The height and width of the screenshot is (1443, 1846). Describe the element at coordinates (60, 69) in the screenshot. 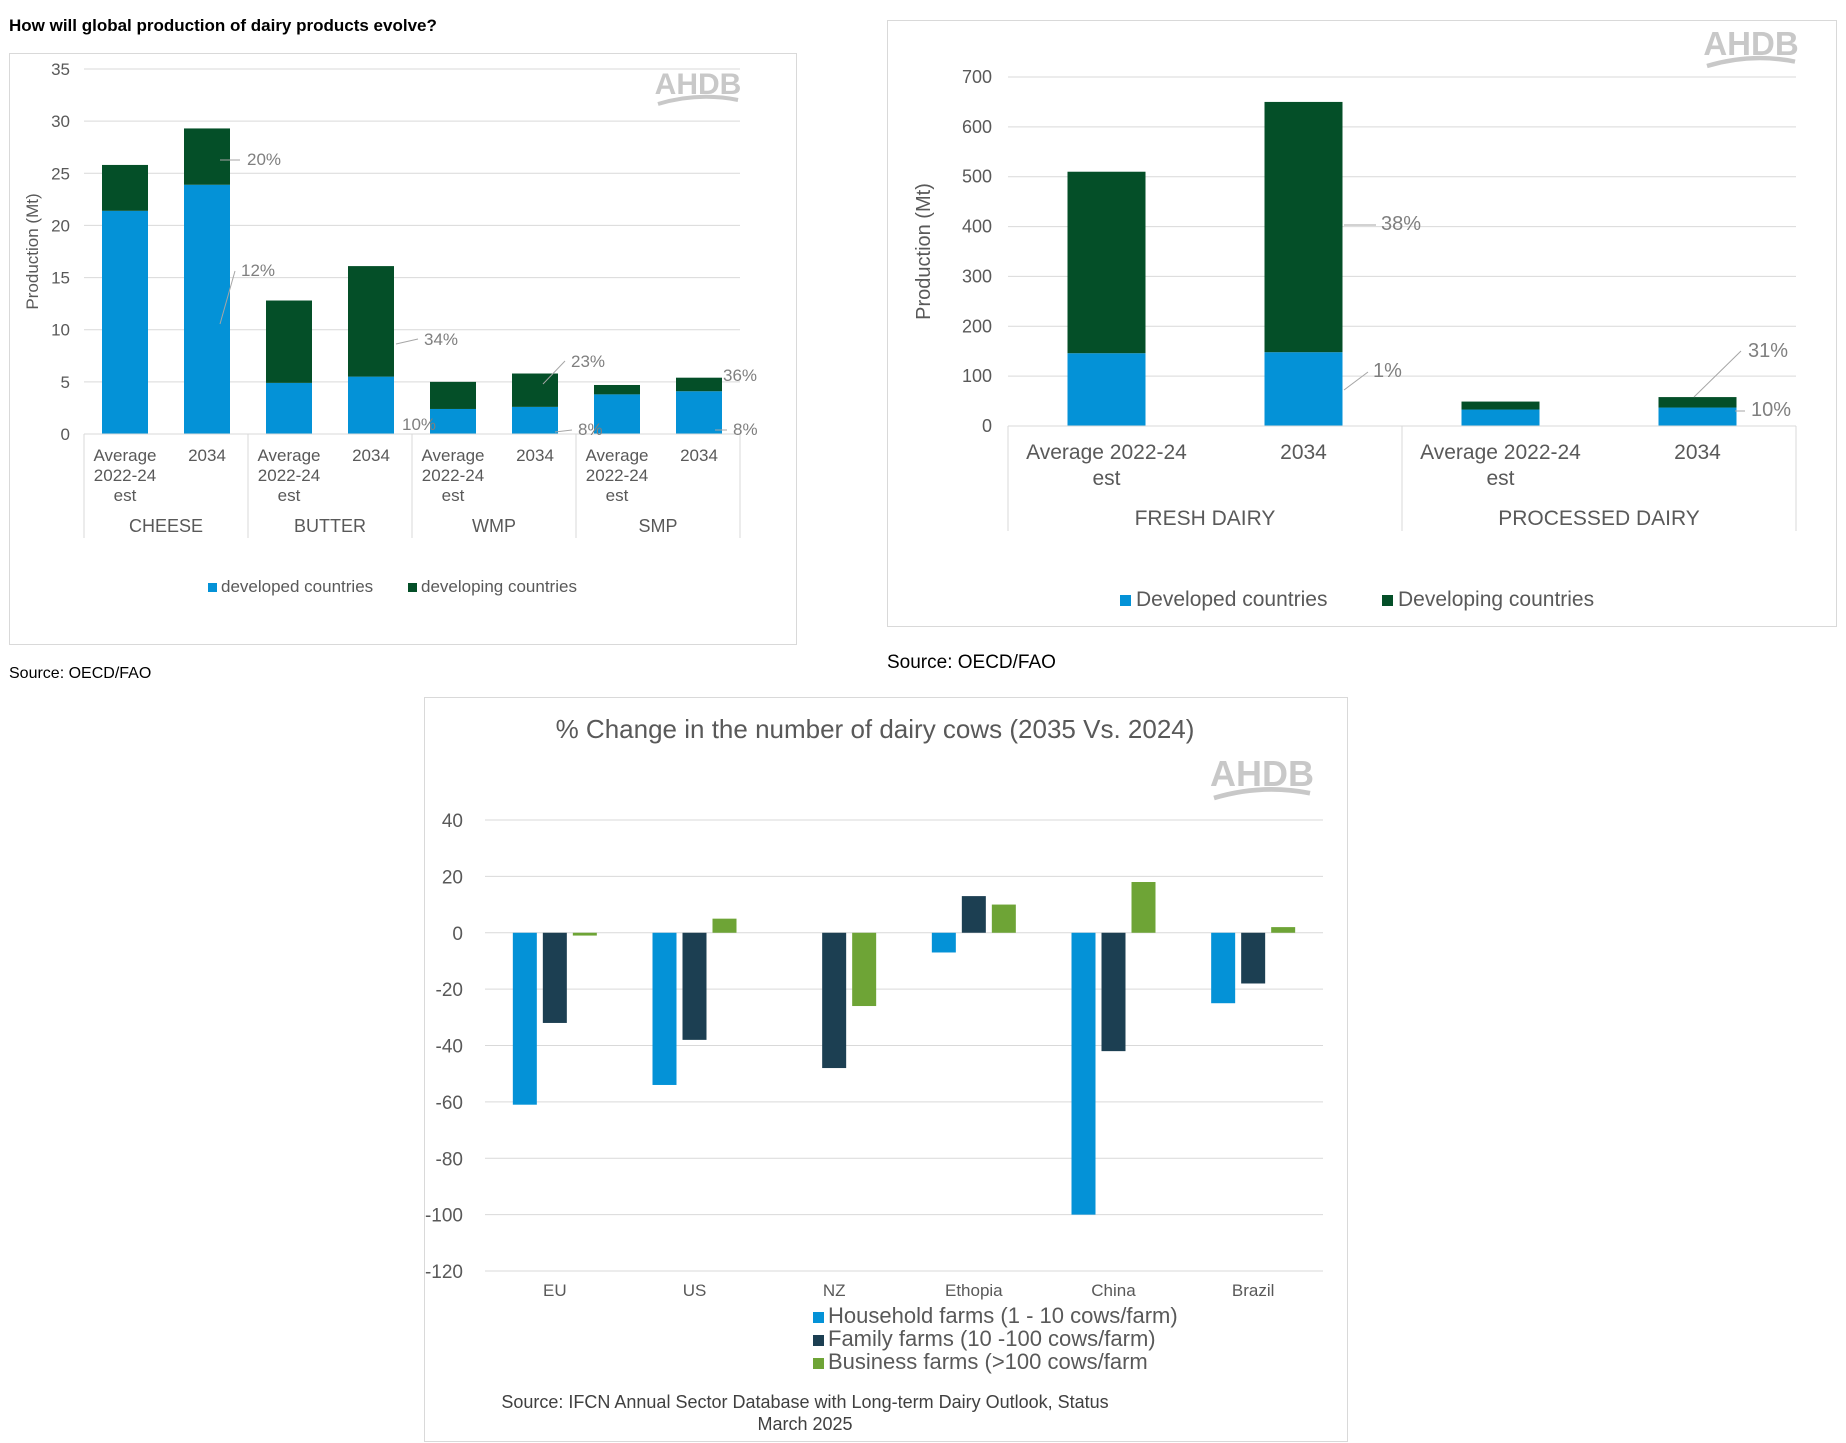

I see `y-tick-label: 35` at that location.